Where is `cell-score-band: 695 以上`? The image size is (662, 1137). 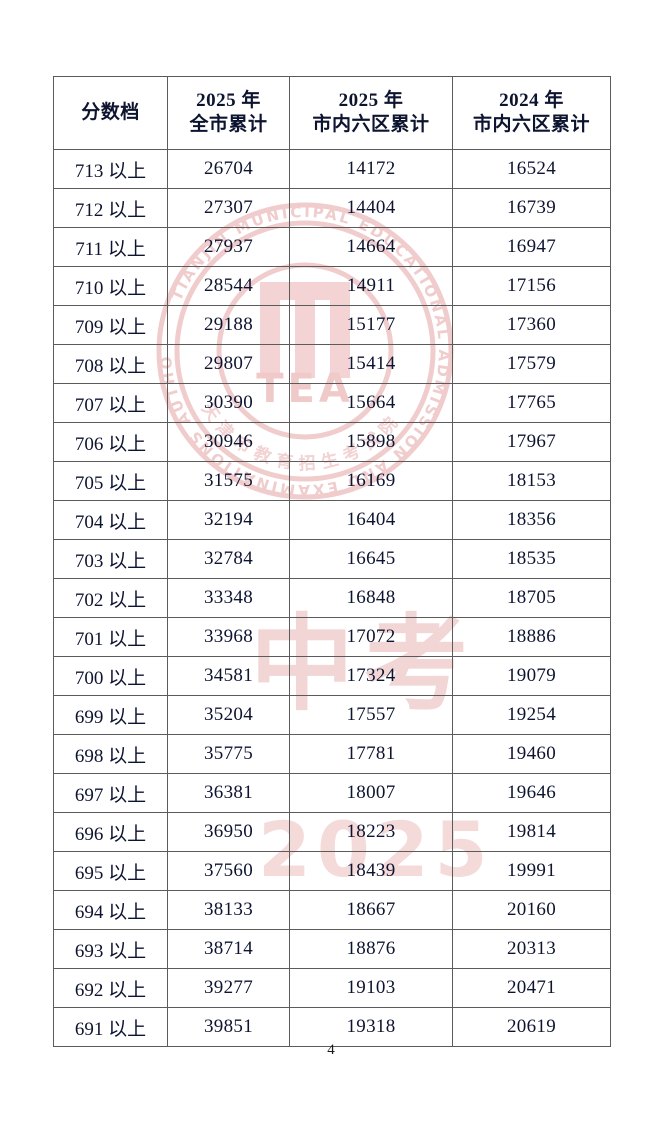 cell-score-band: 695 以上 is located at coordinates (110, 871).